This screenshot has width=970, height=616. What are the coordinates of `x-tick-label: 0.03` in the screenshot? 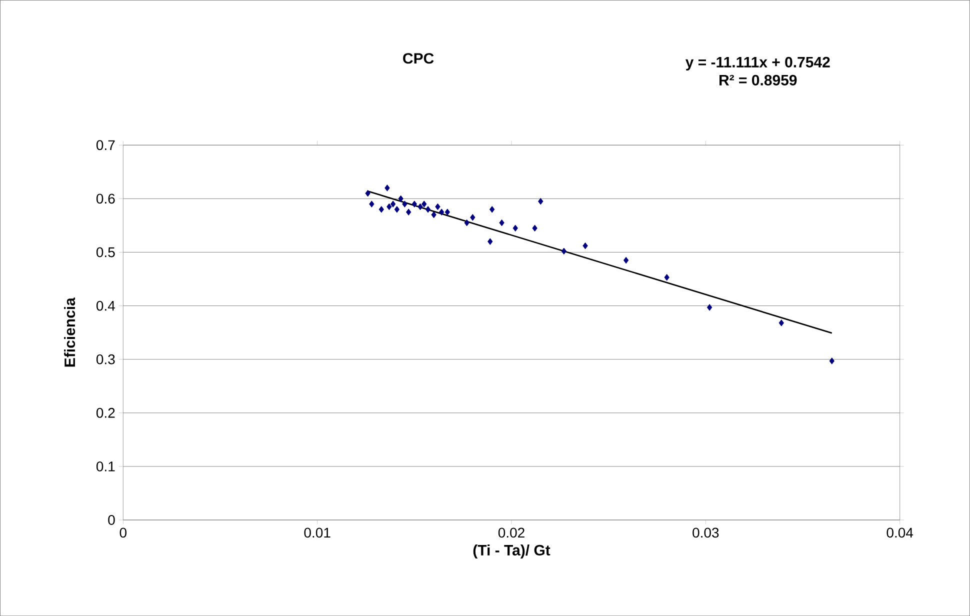 It's located at (705, 533).